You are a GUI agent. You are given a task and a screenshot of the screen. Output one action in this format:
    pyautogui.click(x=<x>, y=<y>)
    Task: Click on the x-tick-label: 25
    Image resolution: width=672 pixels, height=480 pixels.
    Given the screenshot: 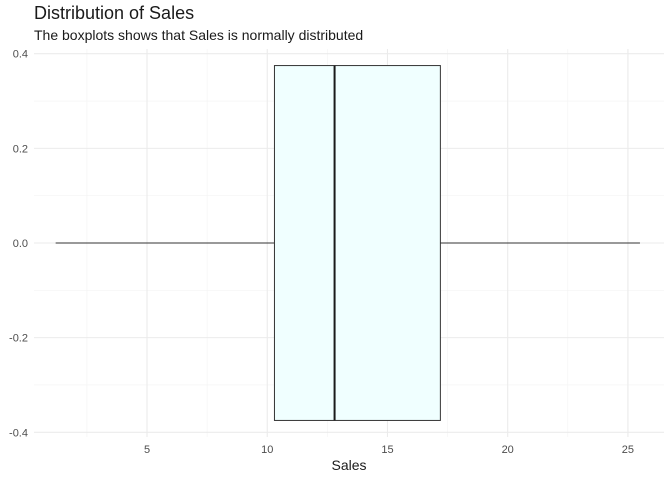 What is the action you would take?
    pyautogui.click(x=628, y=450)
    